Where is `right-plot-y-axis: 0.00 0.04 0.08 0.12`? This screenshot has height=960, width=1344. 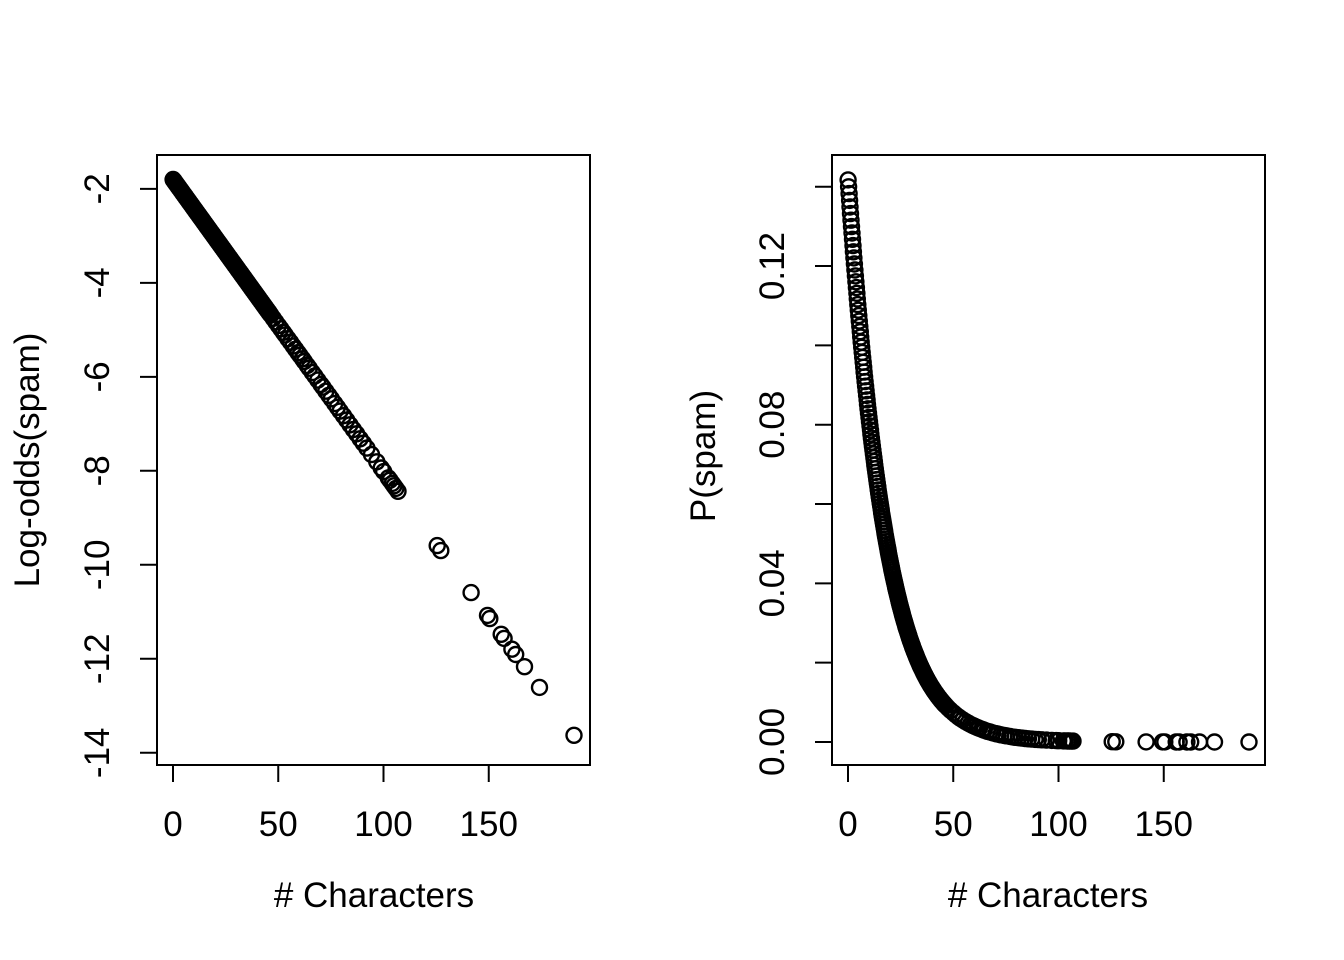 right-plot-y-axis: 0.00 0.04 0.08 0.12 is located at coordinates (792, 480).